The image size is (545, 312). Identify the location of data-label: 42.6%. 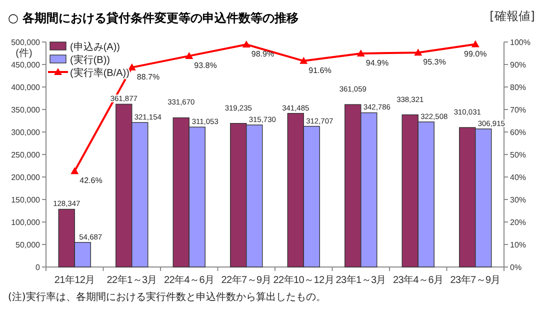
(91, 181).